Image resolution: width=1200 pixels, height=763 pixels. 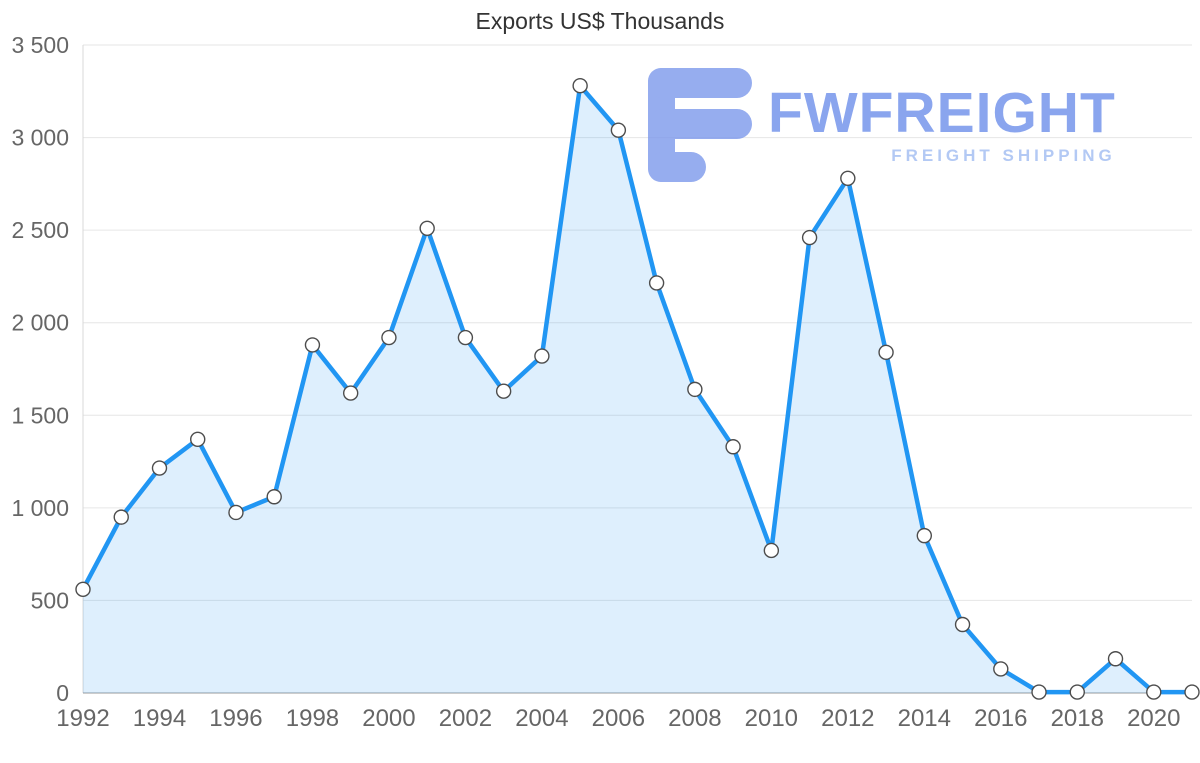 I want to click on data-point-1993, so click(x=121, y=517).